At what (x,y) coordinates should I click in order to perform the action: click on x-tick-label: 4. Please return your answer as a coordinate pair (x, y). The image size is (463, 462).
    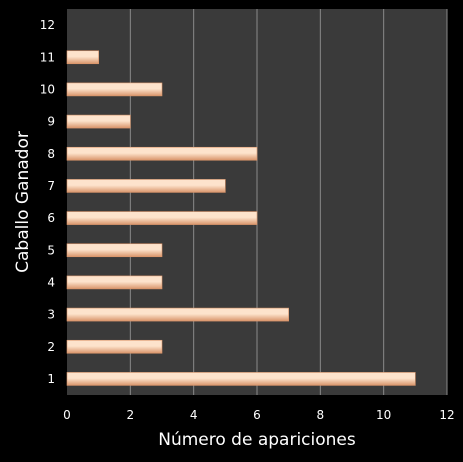
    Looking at the image, I should click on (194, 415).